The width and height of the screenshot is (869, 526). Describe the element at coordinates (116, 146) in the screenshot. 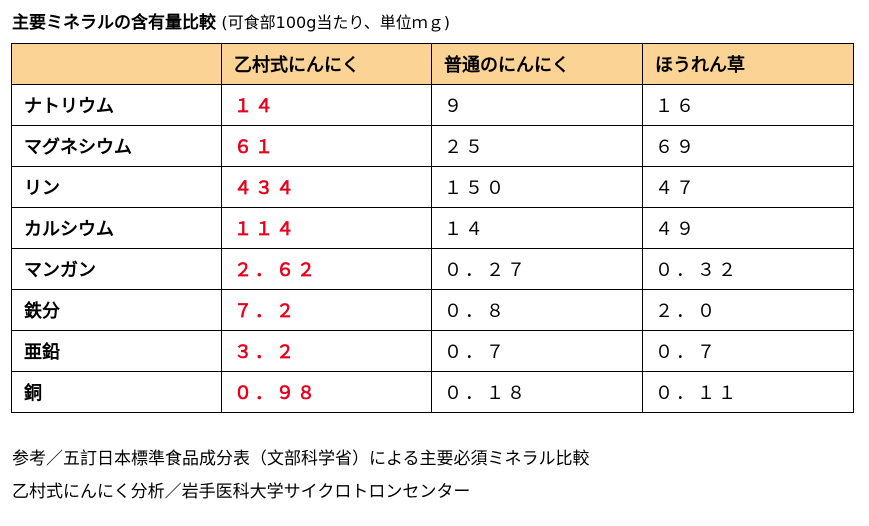

I see `row-label: マグネシウム` at that location.